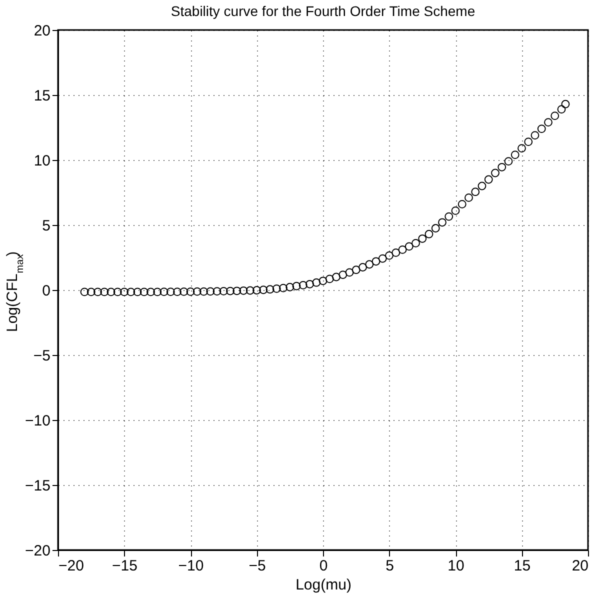 This screenshot has height=609, width=615. Describe the element at coordinates (323, 566) in the screenshot. I see `x-tick-label: 0` at that location.